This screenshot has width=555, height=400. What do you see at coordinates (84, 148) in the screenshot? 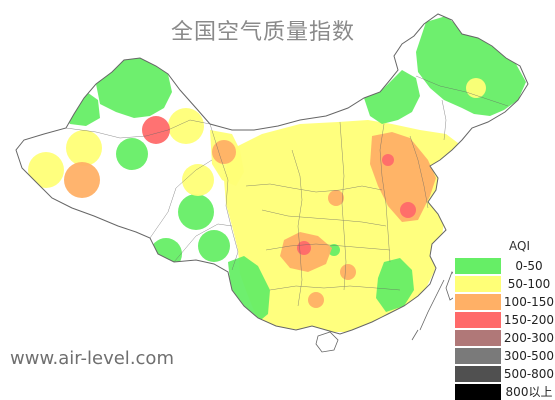
I see `zone-moderate-xj-b` at bounding box center [84, 148].